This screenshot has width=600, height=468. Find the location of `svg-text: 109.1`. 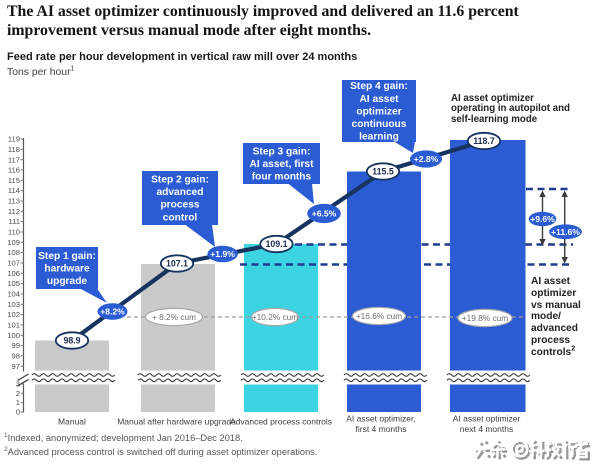

svg-text: 109.1 is located at coordinates (276, 244).